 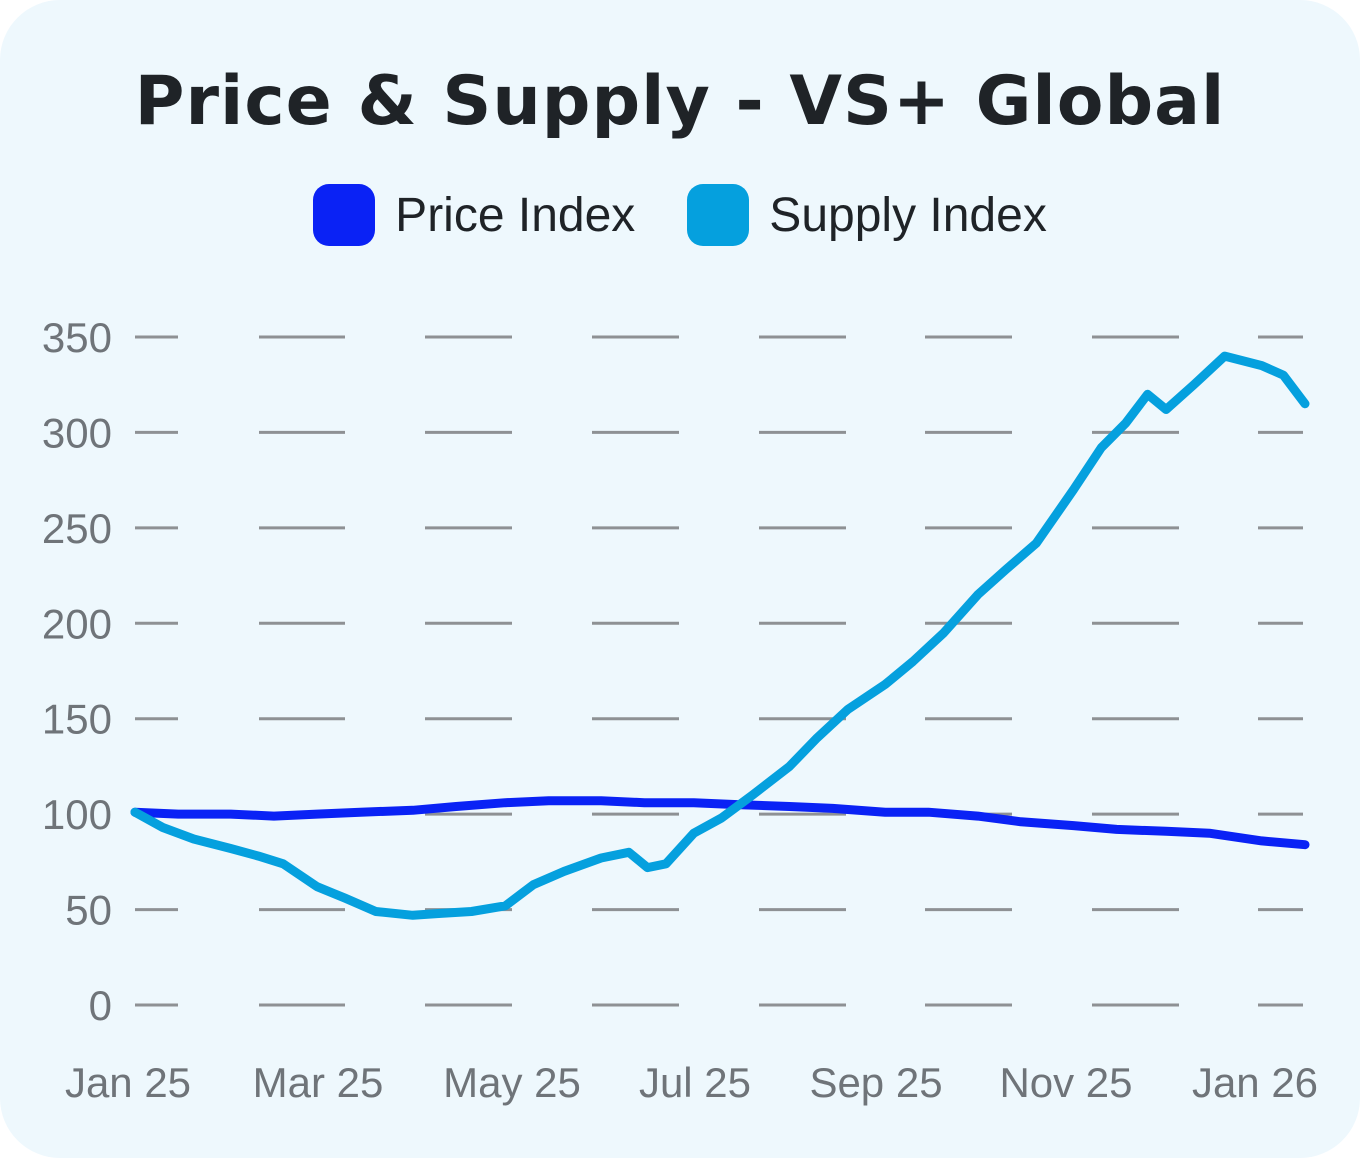 I want to click on x-tick-label: Nov 25, so click(x=1065, y=1082).